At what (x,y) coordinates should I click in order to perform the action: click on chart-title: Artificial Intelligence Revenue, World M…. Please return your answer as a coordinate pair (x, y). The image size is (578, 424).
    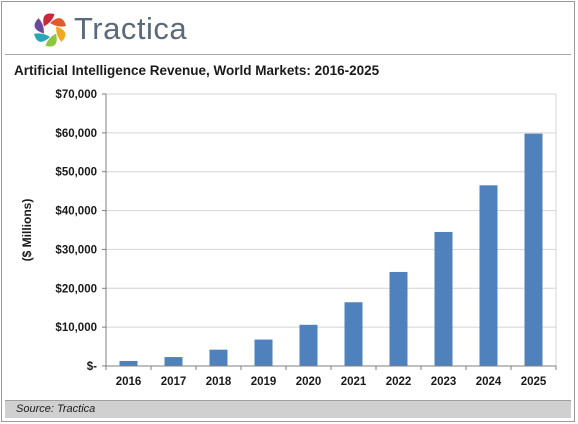
    Looking at the image, I should click on (197, 70).